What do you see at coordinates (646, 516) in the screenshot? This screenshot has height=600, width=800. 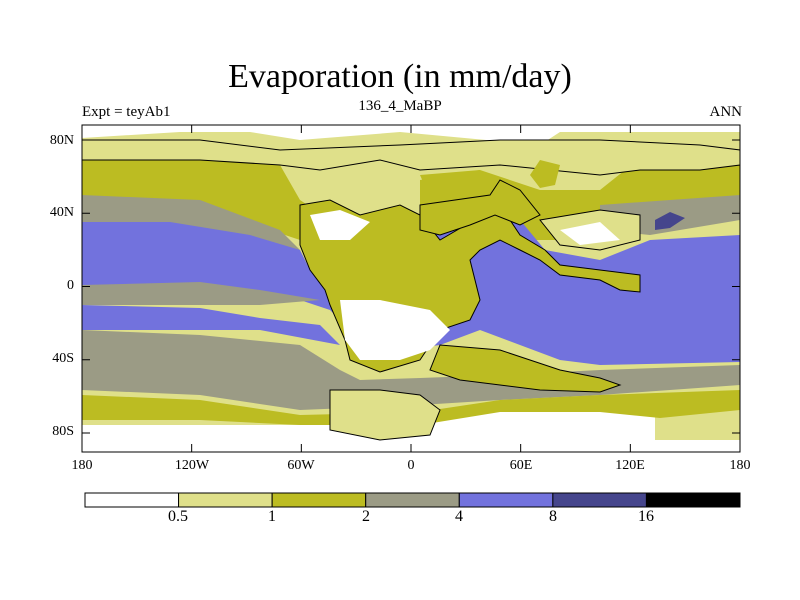 I see `colorbar-level-label: 16` at bounding box center [646, 516].